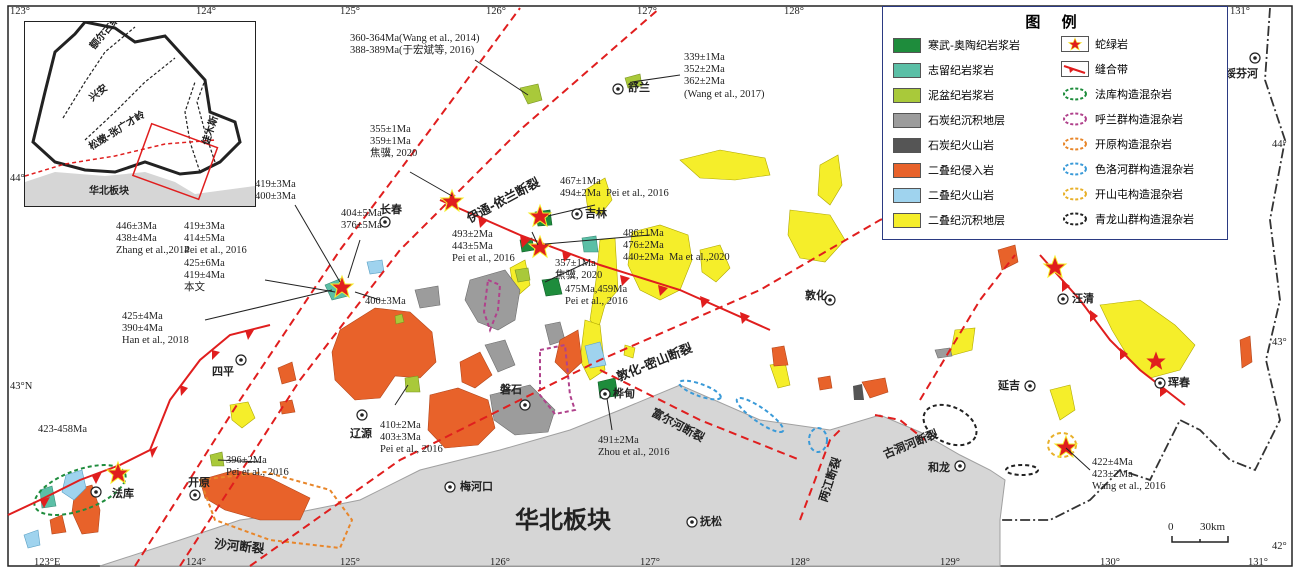 The height and width of the screenshot is (578, 1301). Describe the element at coordinates (394, 142) in the screenshot. I see `age-annotation: 355±1Ma 359±1Ma 焦骥, 2020` at that location.